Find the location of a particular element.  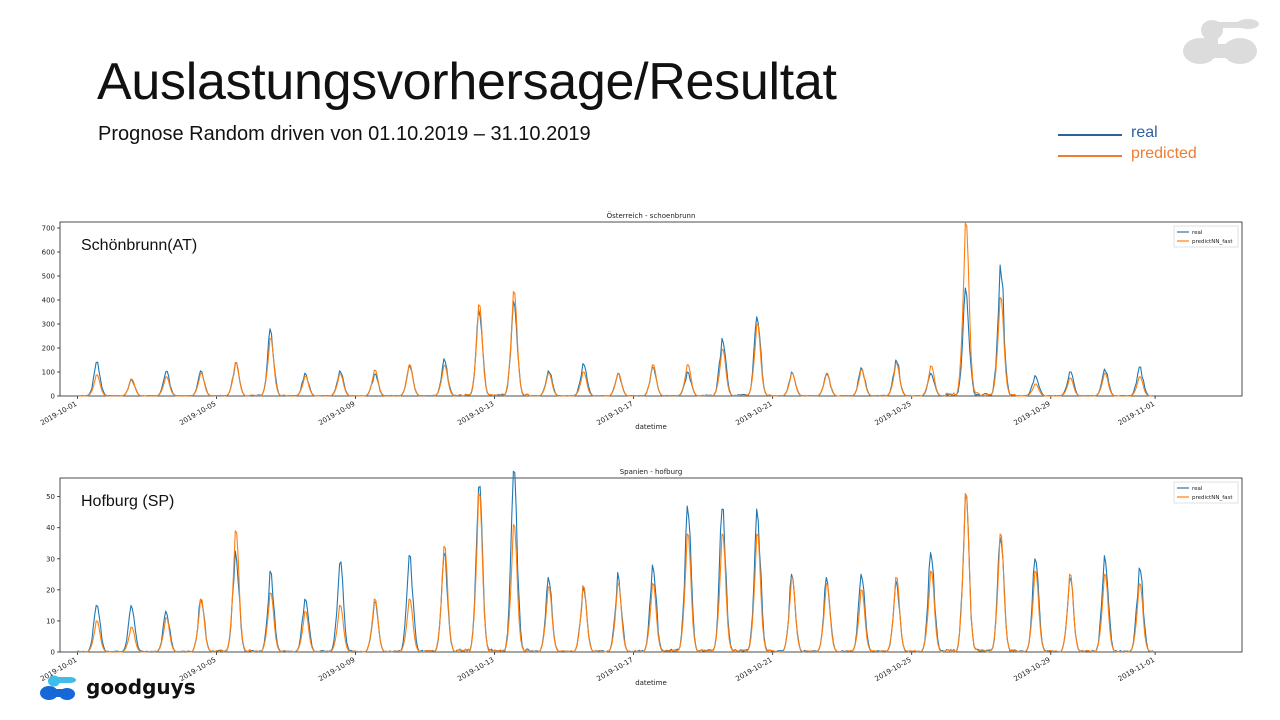

y-tick-label: 20 is located at coordinates (50, 590).